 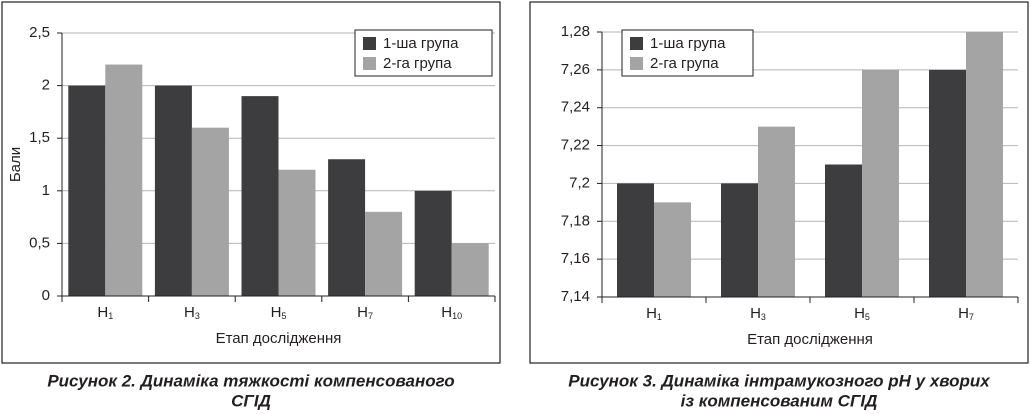 What do you see at coordinates (575, 145) in the screenshot?
I see `y-tick-label: 7,22` at bounding box center [575, 145].